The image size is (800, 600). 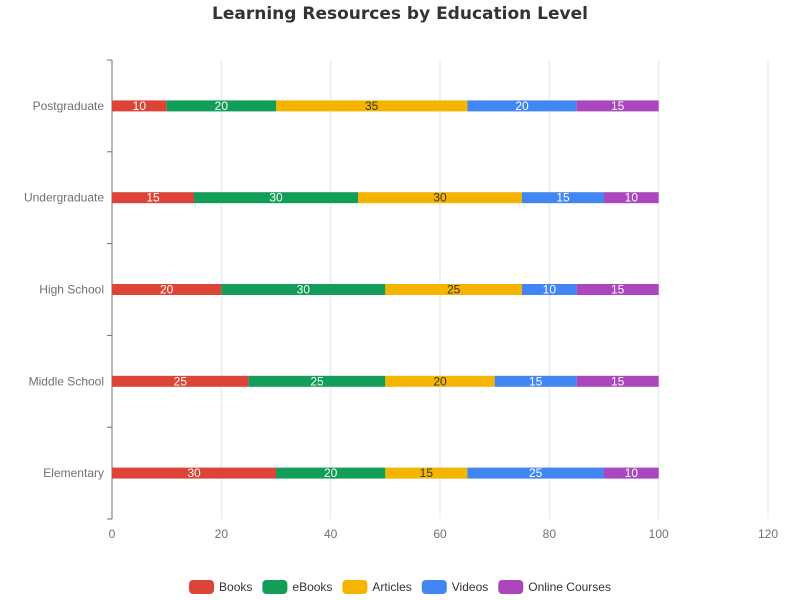 I want to click on category-label: Undergraduate, so click(x=64, y=198).